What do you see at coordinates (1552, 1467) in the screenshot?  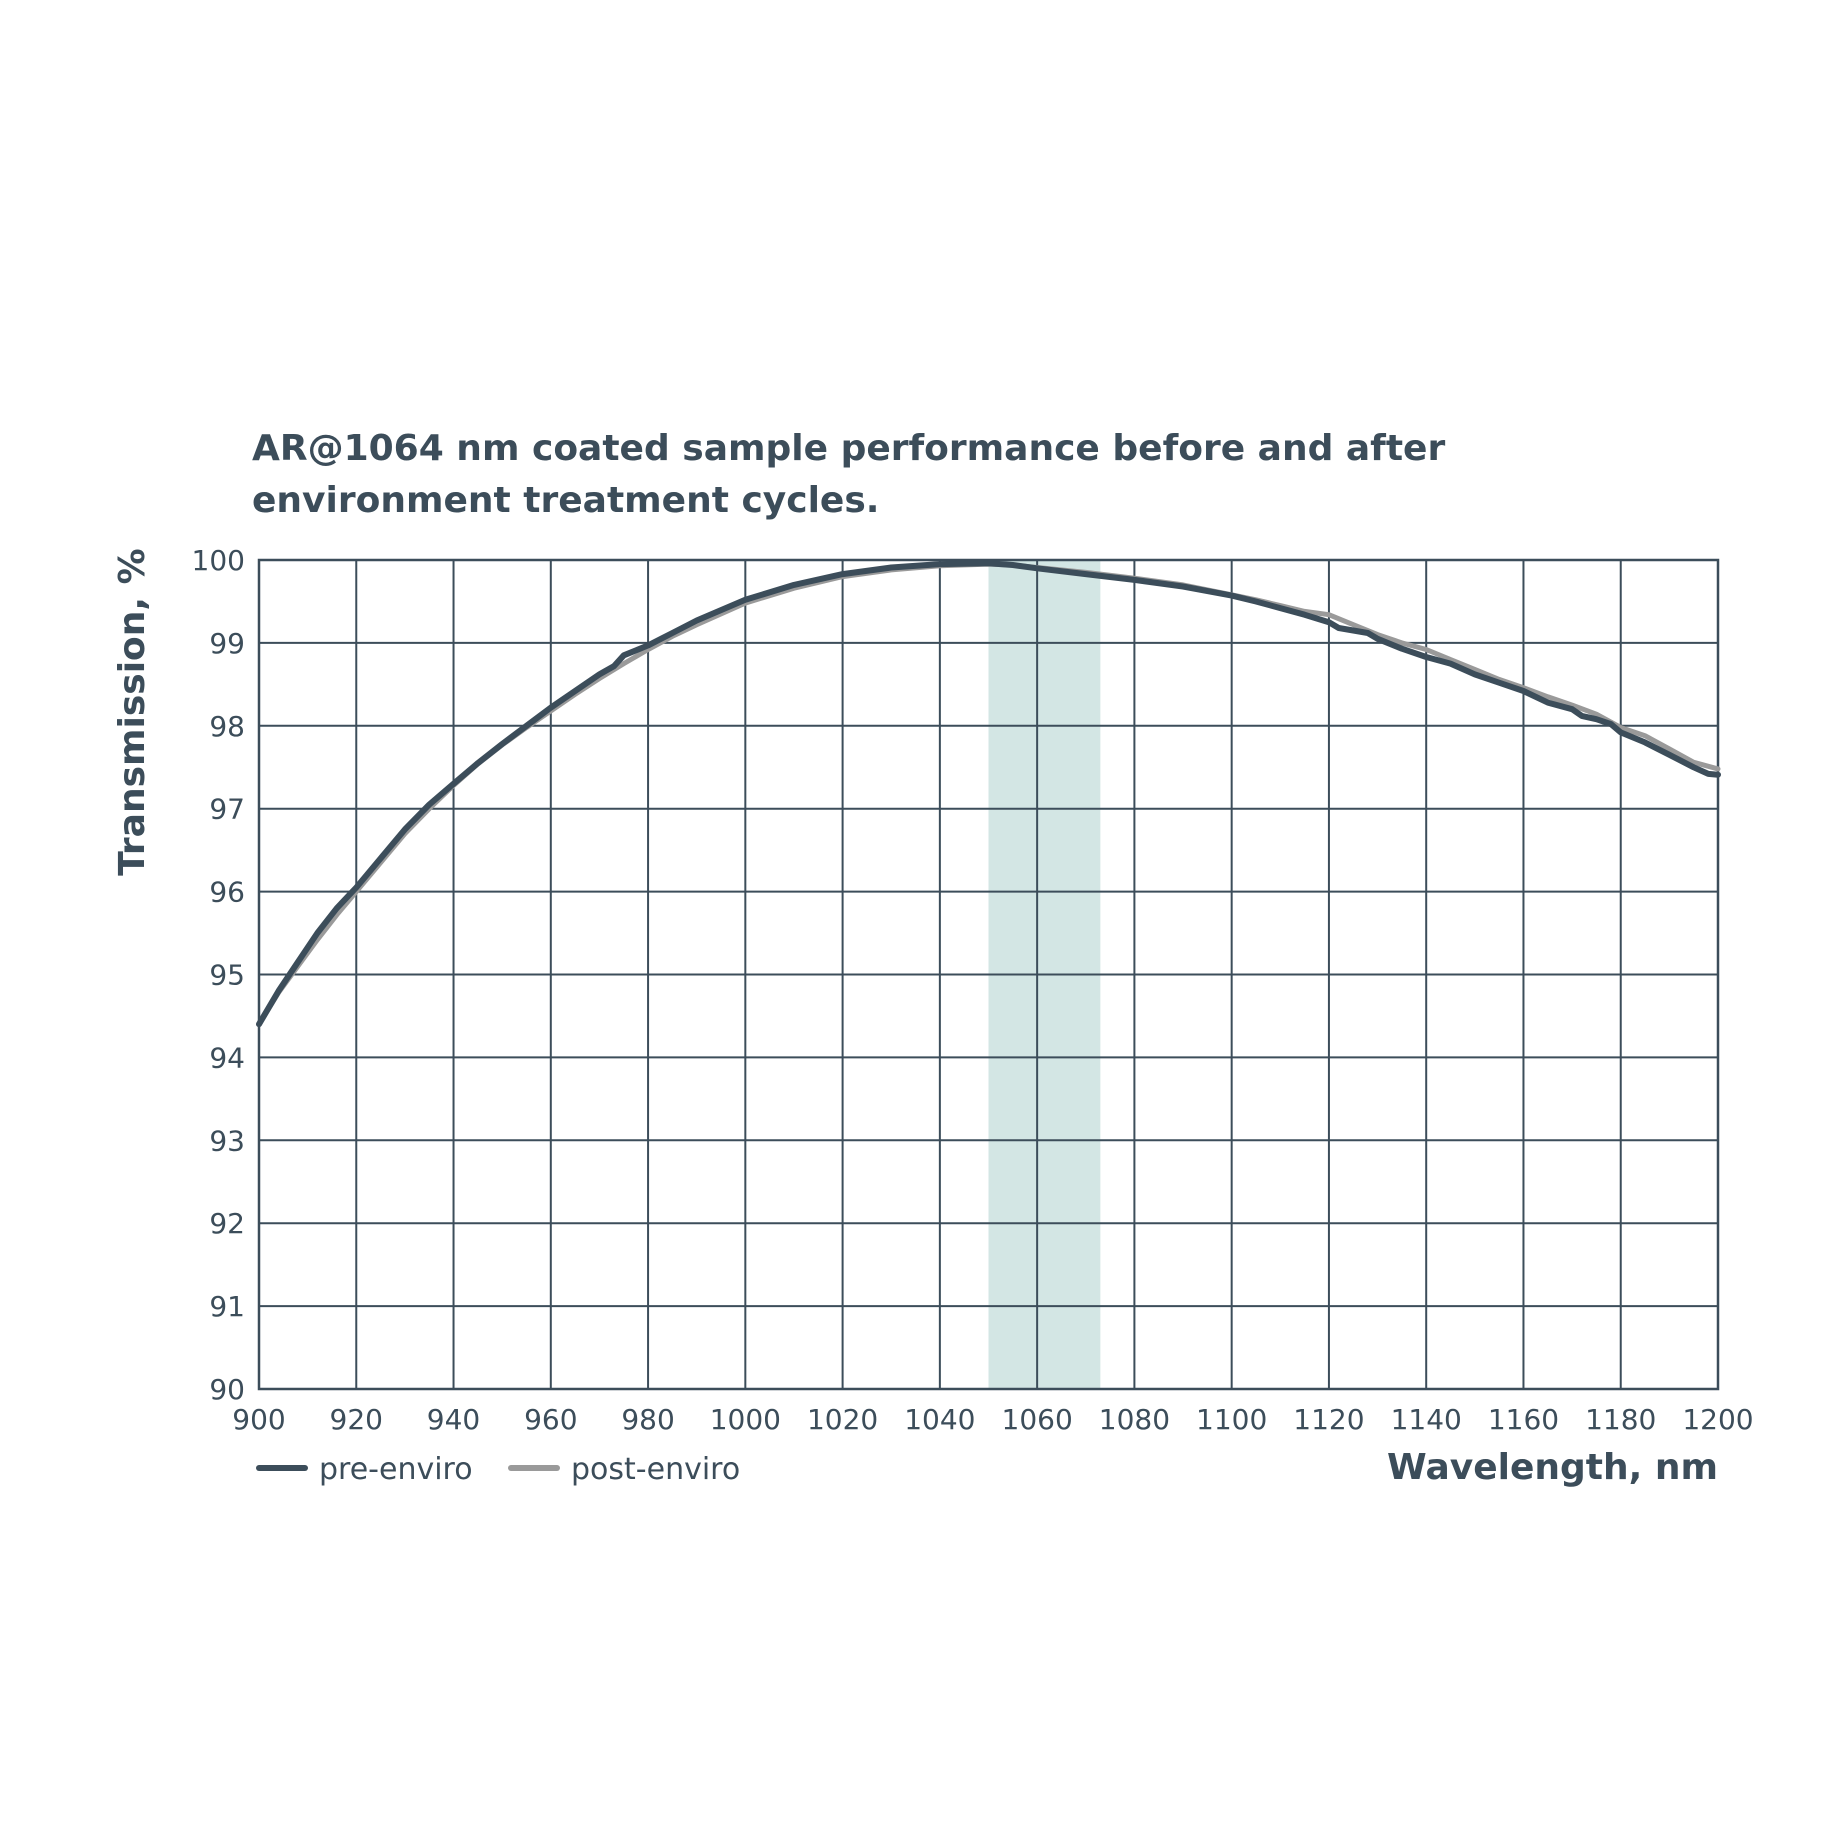 I see `x-axis-label: Wavelength, nm` at bounding box center [1552, 1467].